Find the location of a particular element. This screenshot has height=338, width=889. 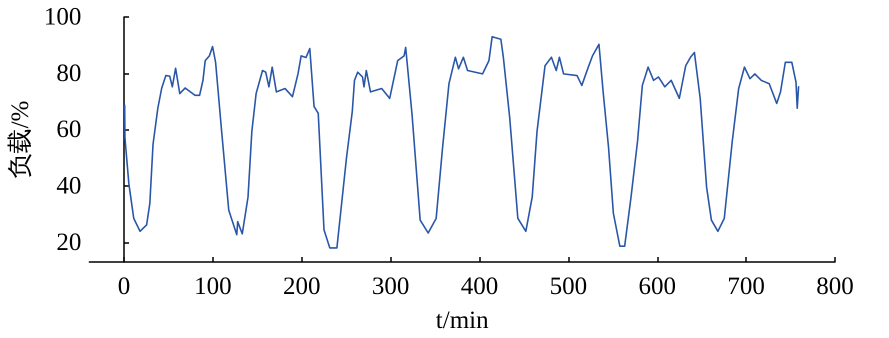

x-tick-label: 400 is located at coordinates (479, 286).